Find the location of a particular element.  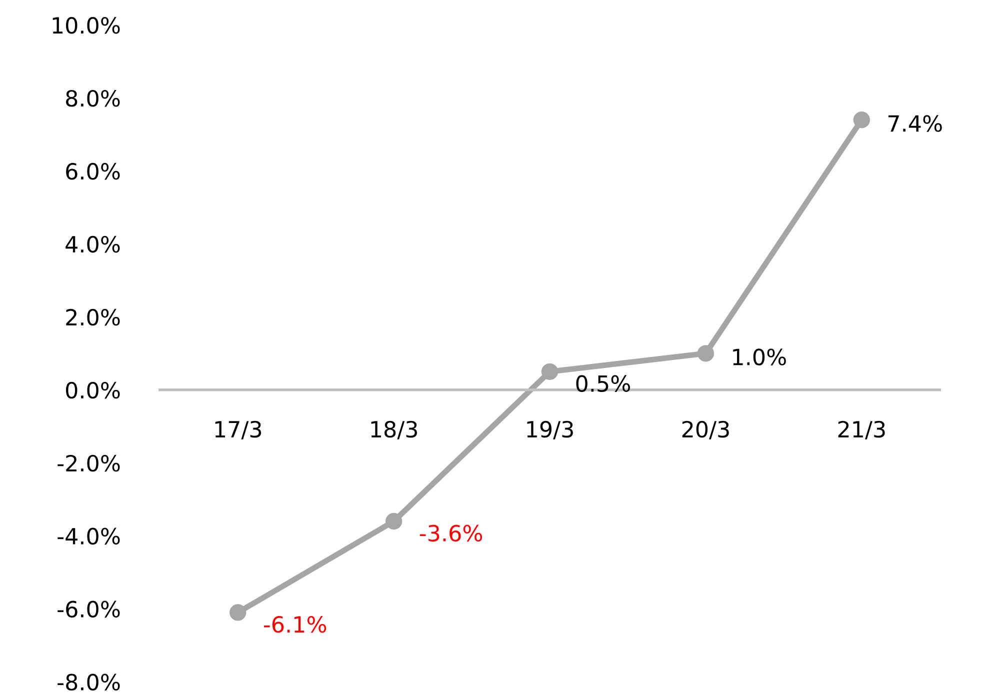

data-label: -6.1% is located at coordinates (295, 624).